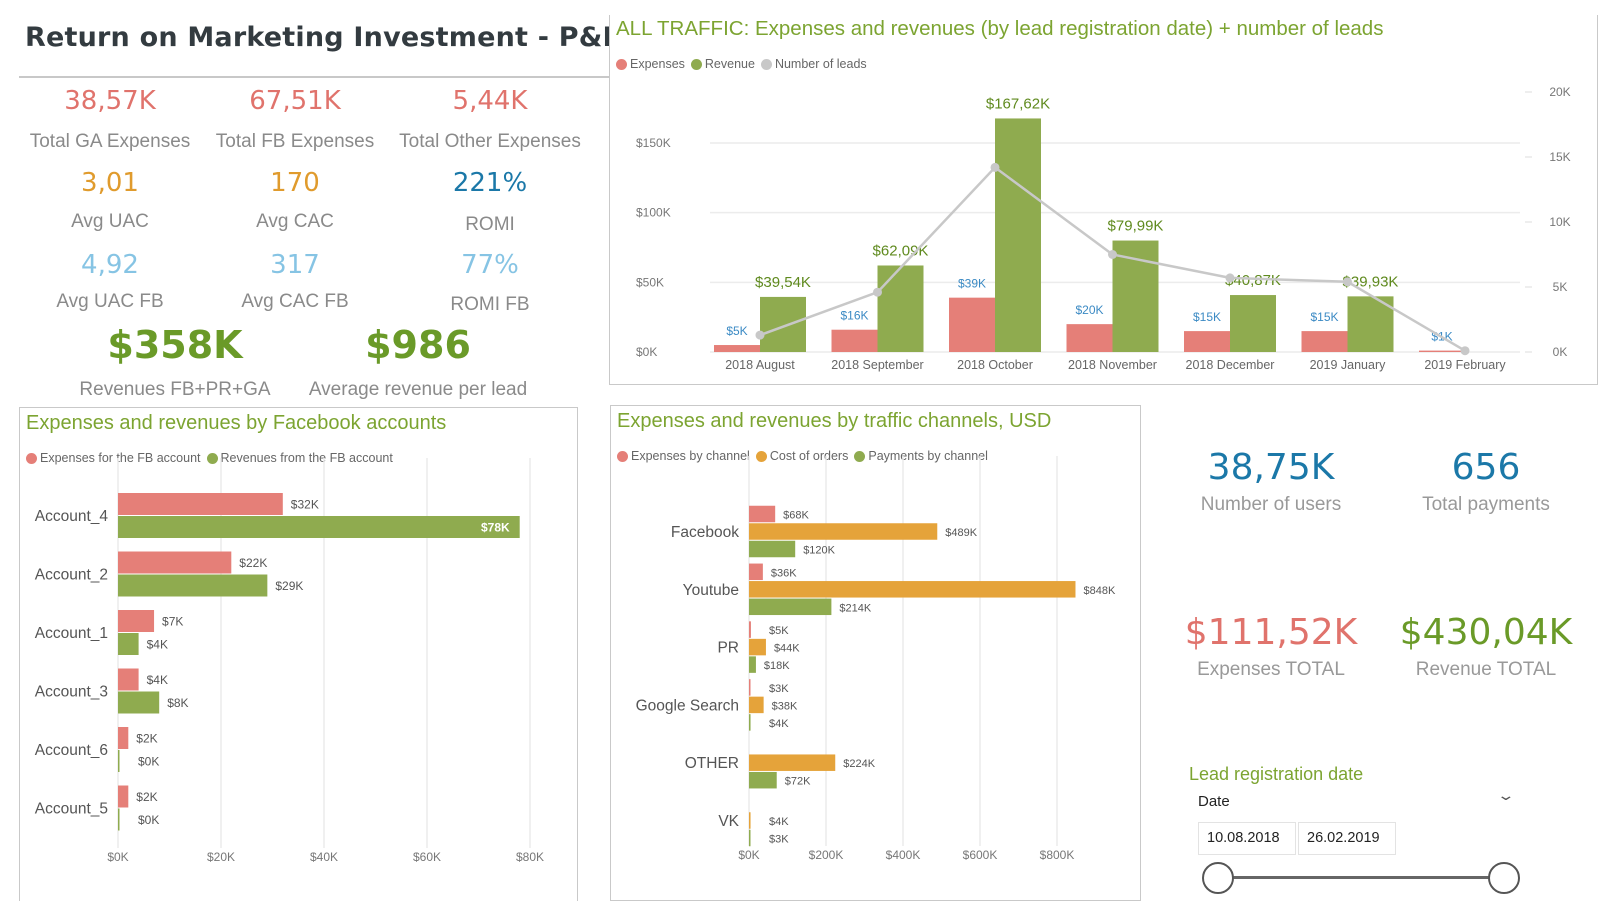 Image resolution: width=1615 pixels, height=914 pixels. What do you see at coordinates (530, 857) in the screenshot?
I see `x-tick-label: $80K` at bounding box center [530, 857].